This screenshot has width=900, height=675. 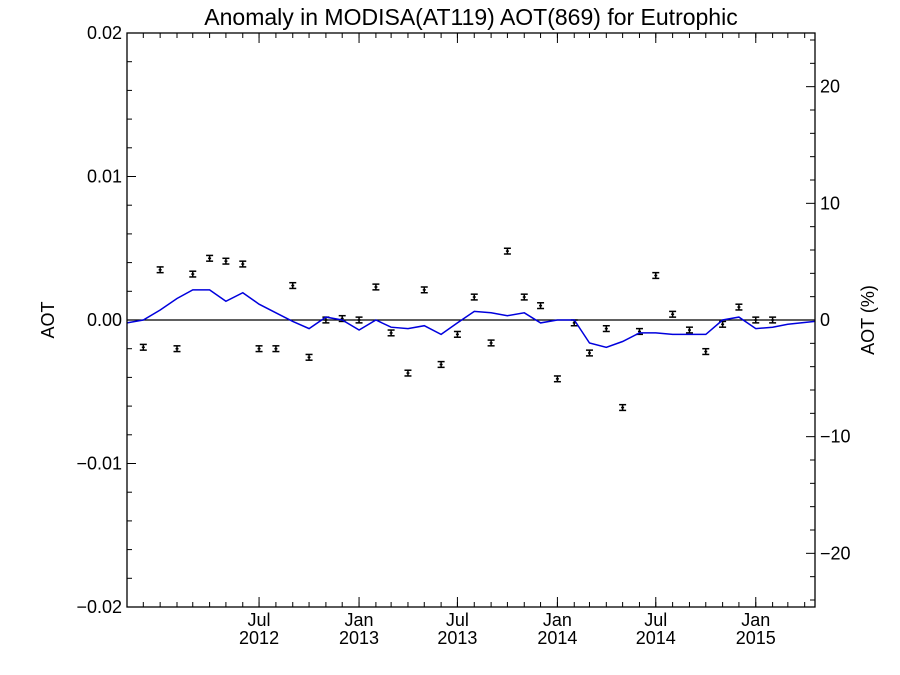 I want to click on y-tick-label-right: 10, so click(x=830, y=203).